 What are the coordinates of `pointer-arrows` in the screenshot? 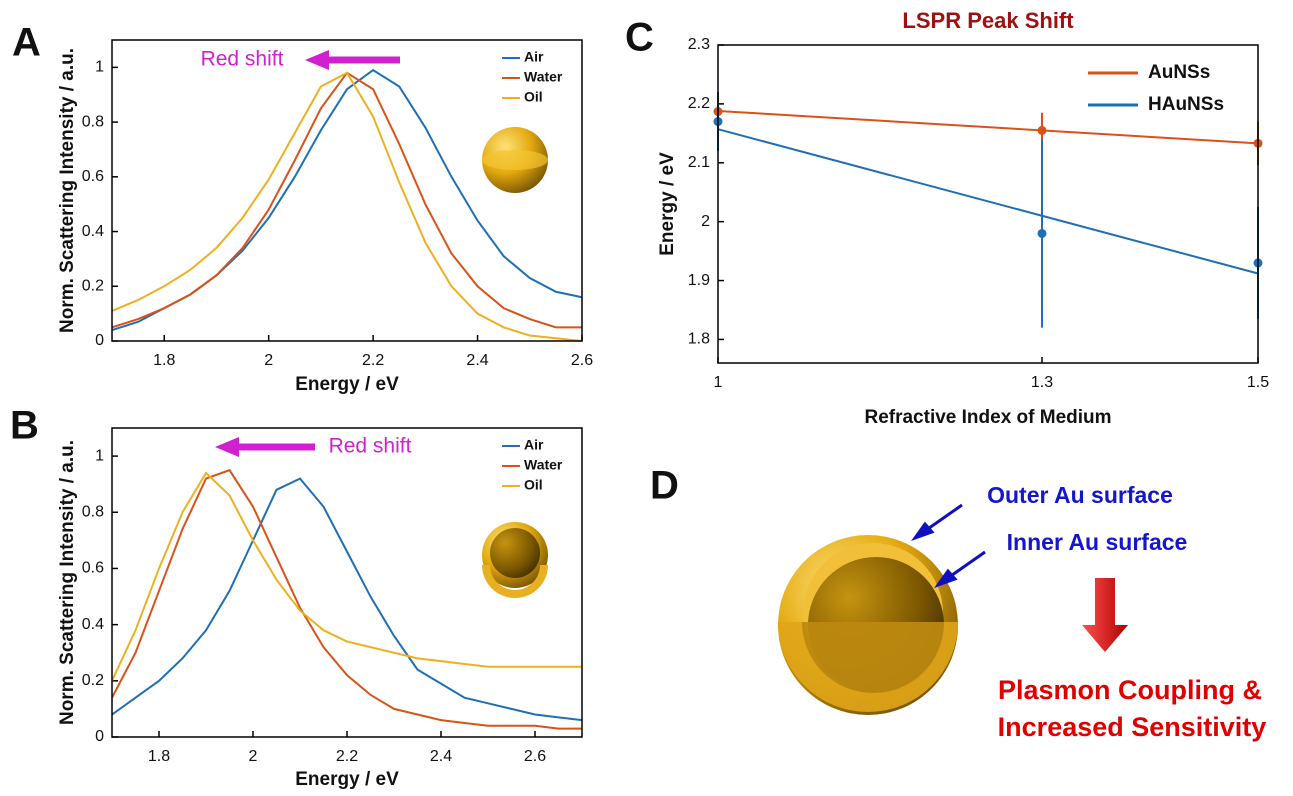 It's located at (948, 545).